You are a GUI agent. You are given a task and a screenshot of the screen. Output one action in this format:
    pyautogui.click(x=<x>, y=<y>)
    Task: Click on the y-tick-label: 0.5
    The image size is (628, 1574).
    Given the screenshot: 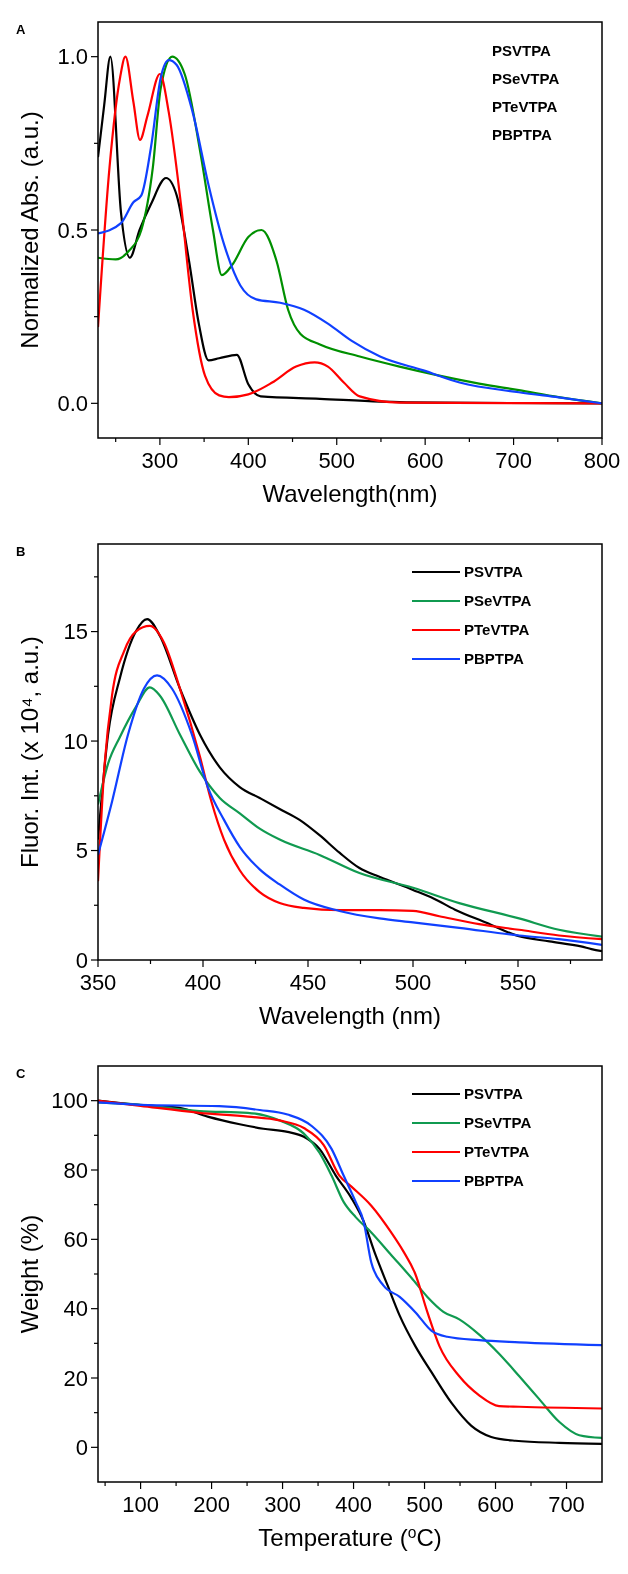 What is the action you would take?
    pyautogui.click(x=72, y=230)
    